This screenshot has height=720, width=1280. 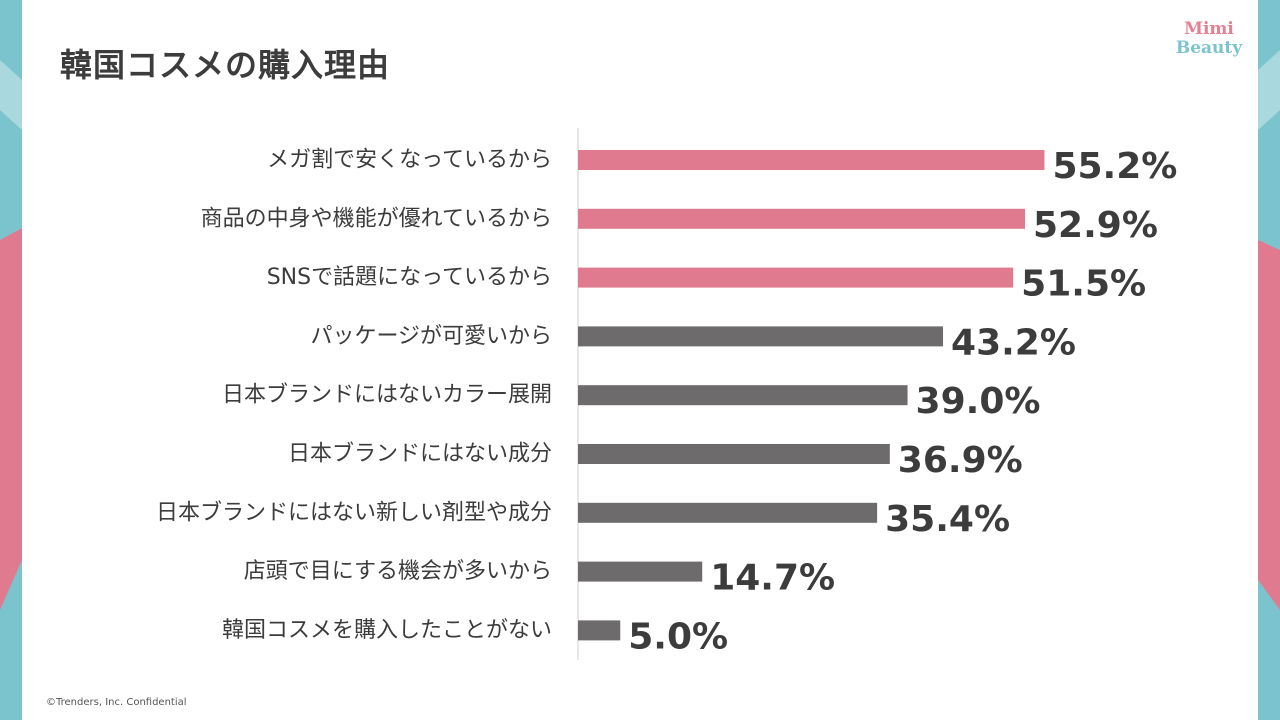 What do you see at coordinates (354, 512) in the screenshot?
I see `category-label: 日本ブランドにはない新しい剤型や成分` at bounding box center [354, 512].